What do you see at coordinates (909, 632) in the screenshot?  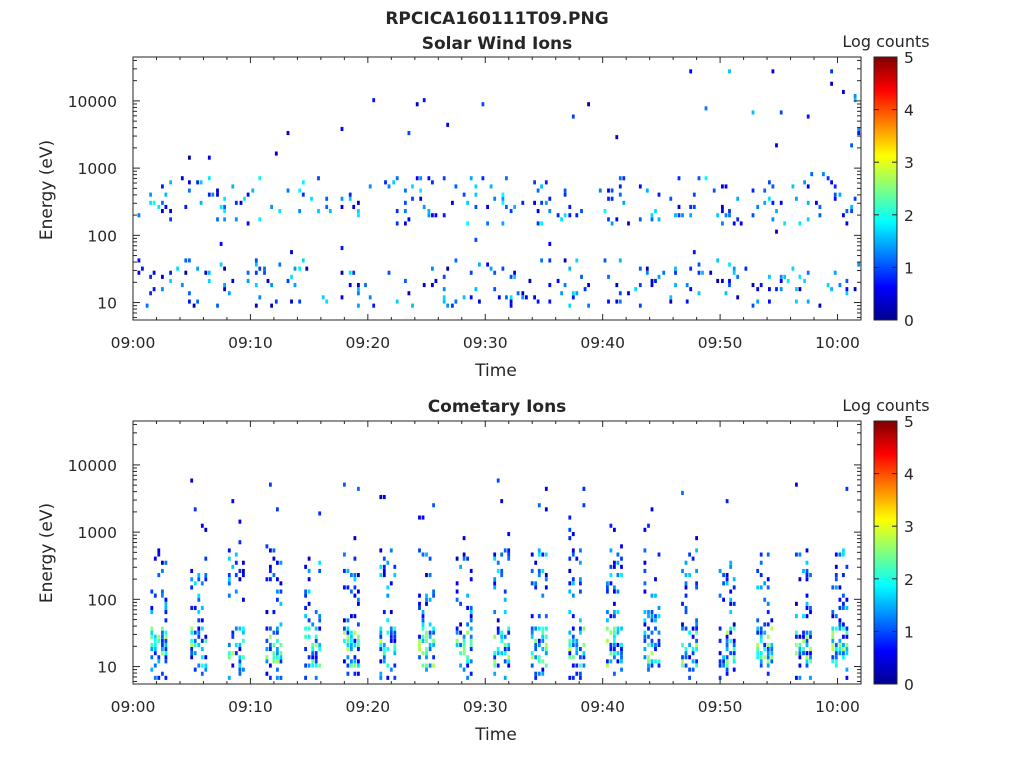 I see `colorbar-tick-label: 1` at bounding box center [909, 632].